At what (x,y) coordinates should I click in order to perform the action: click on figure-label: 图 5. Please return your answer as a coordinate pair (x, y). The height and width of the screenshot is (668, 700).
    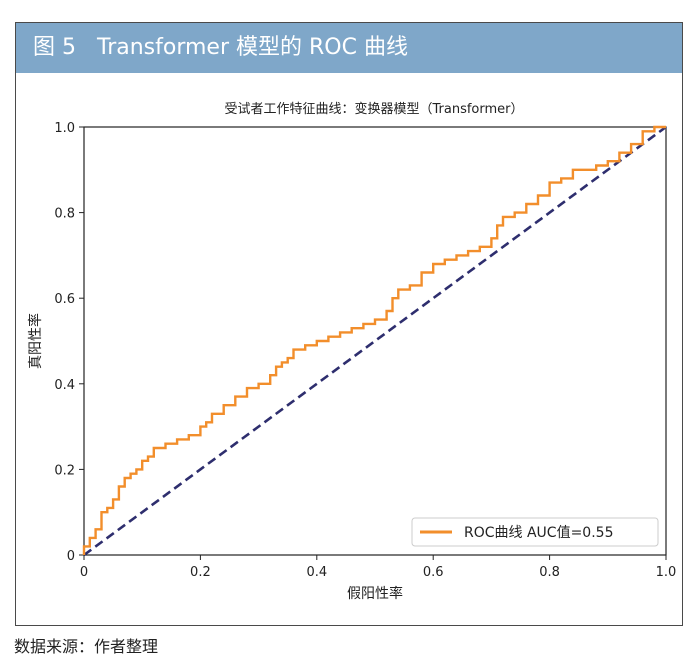
    Looking at the image, I should click on (54, 47).